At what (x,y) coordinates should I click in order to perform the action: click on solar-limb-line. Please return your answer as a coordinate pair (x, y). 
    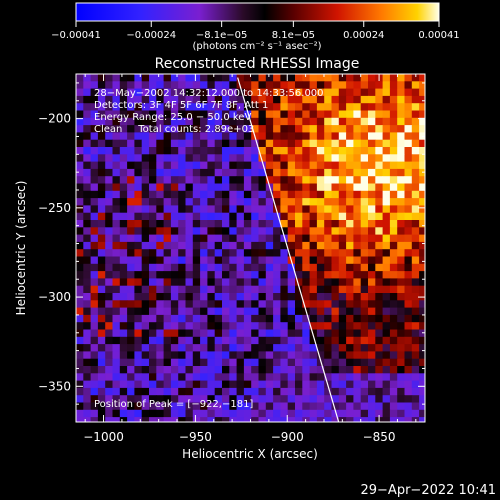
    Looking at the image, I should click on (288, 249).